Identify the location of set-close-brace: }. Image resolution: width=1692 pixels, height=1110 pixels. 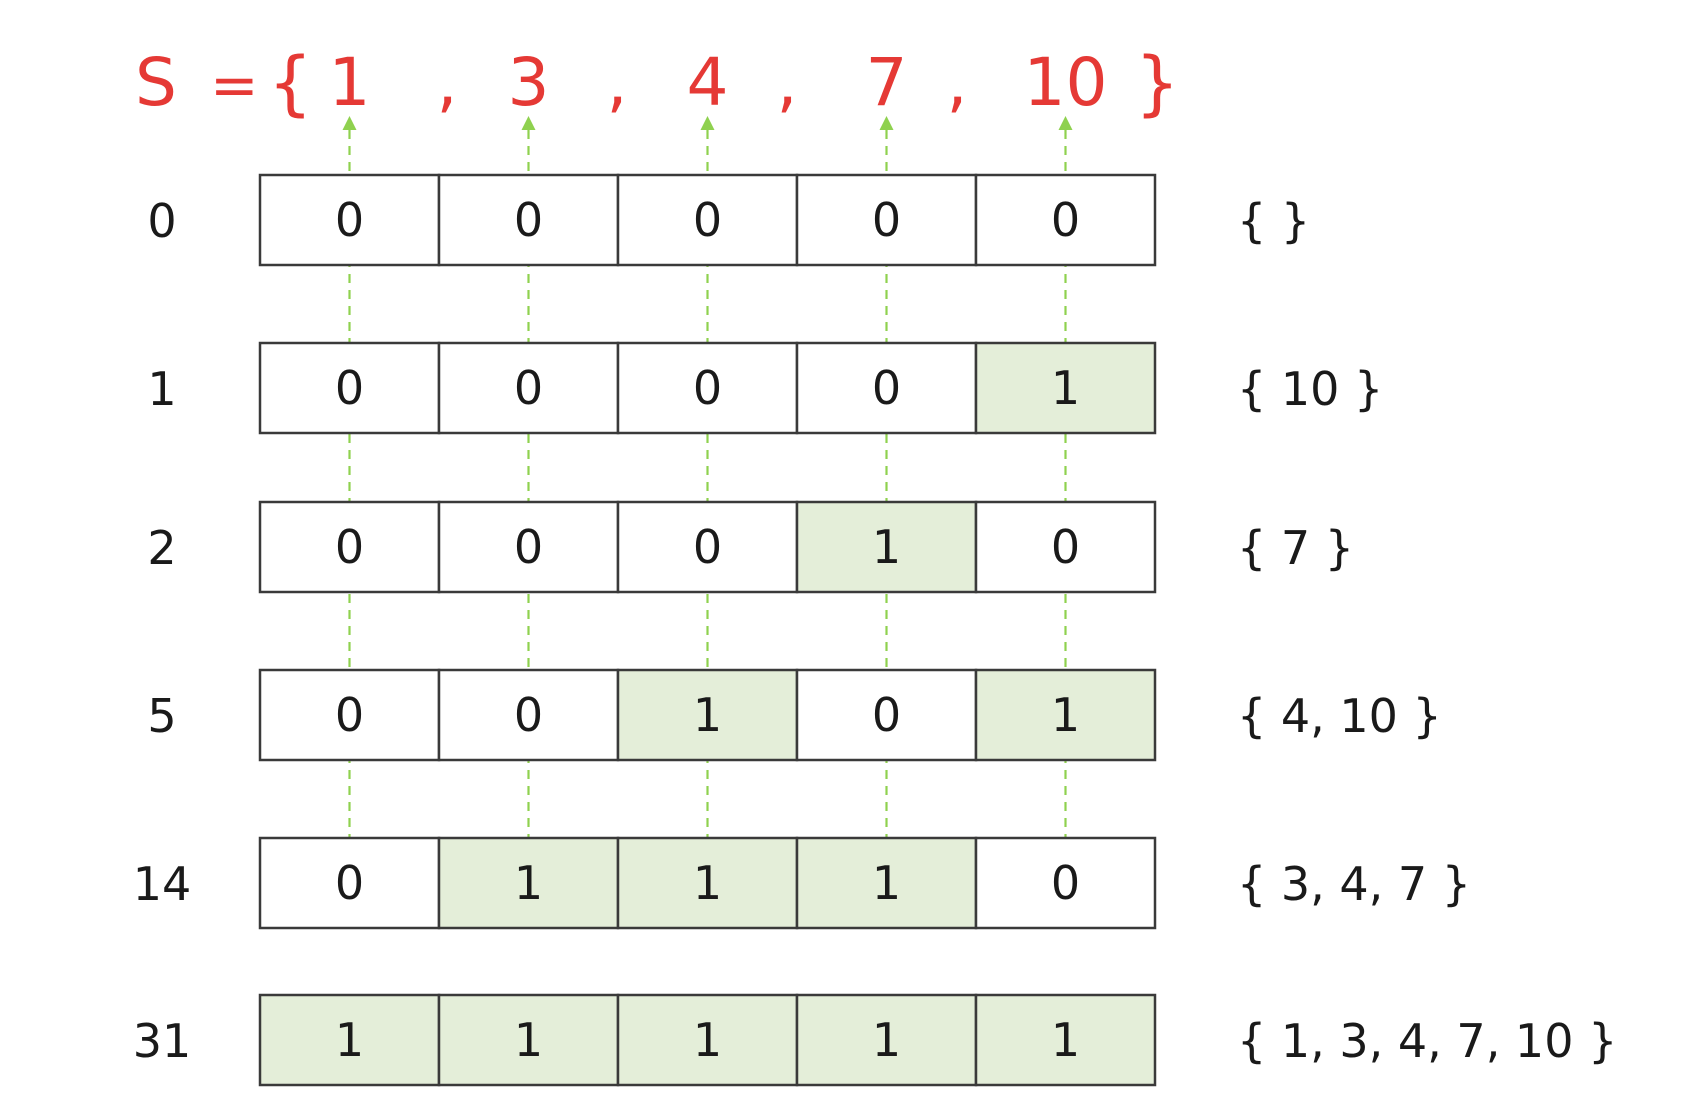
(1157, 83).